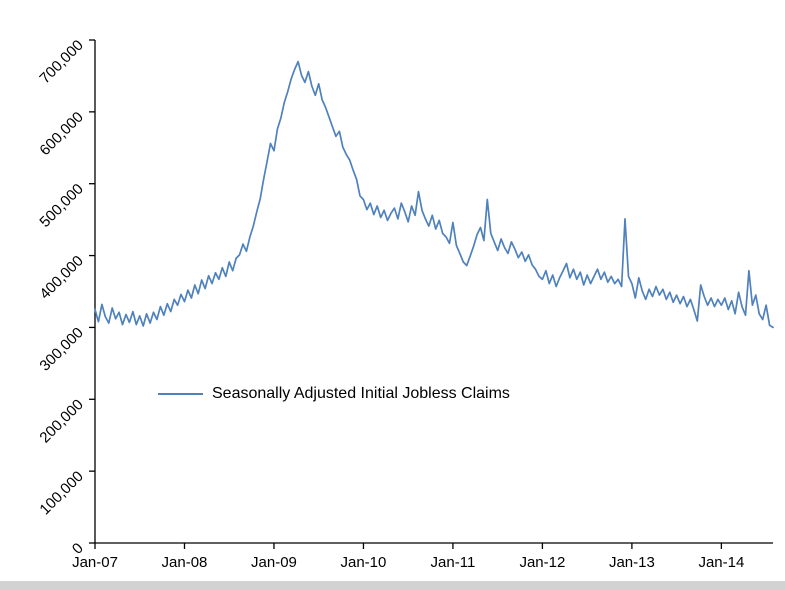  I want to click on x-tick-label: Jan-09, so click(274, 562).